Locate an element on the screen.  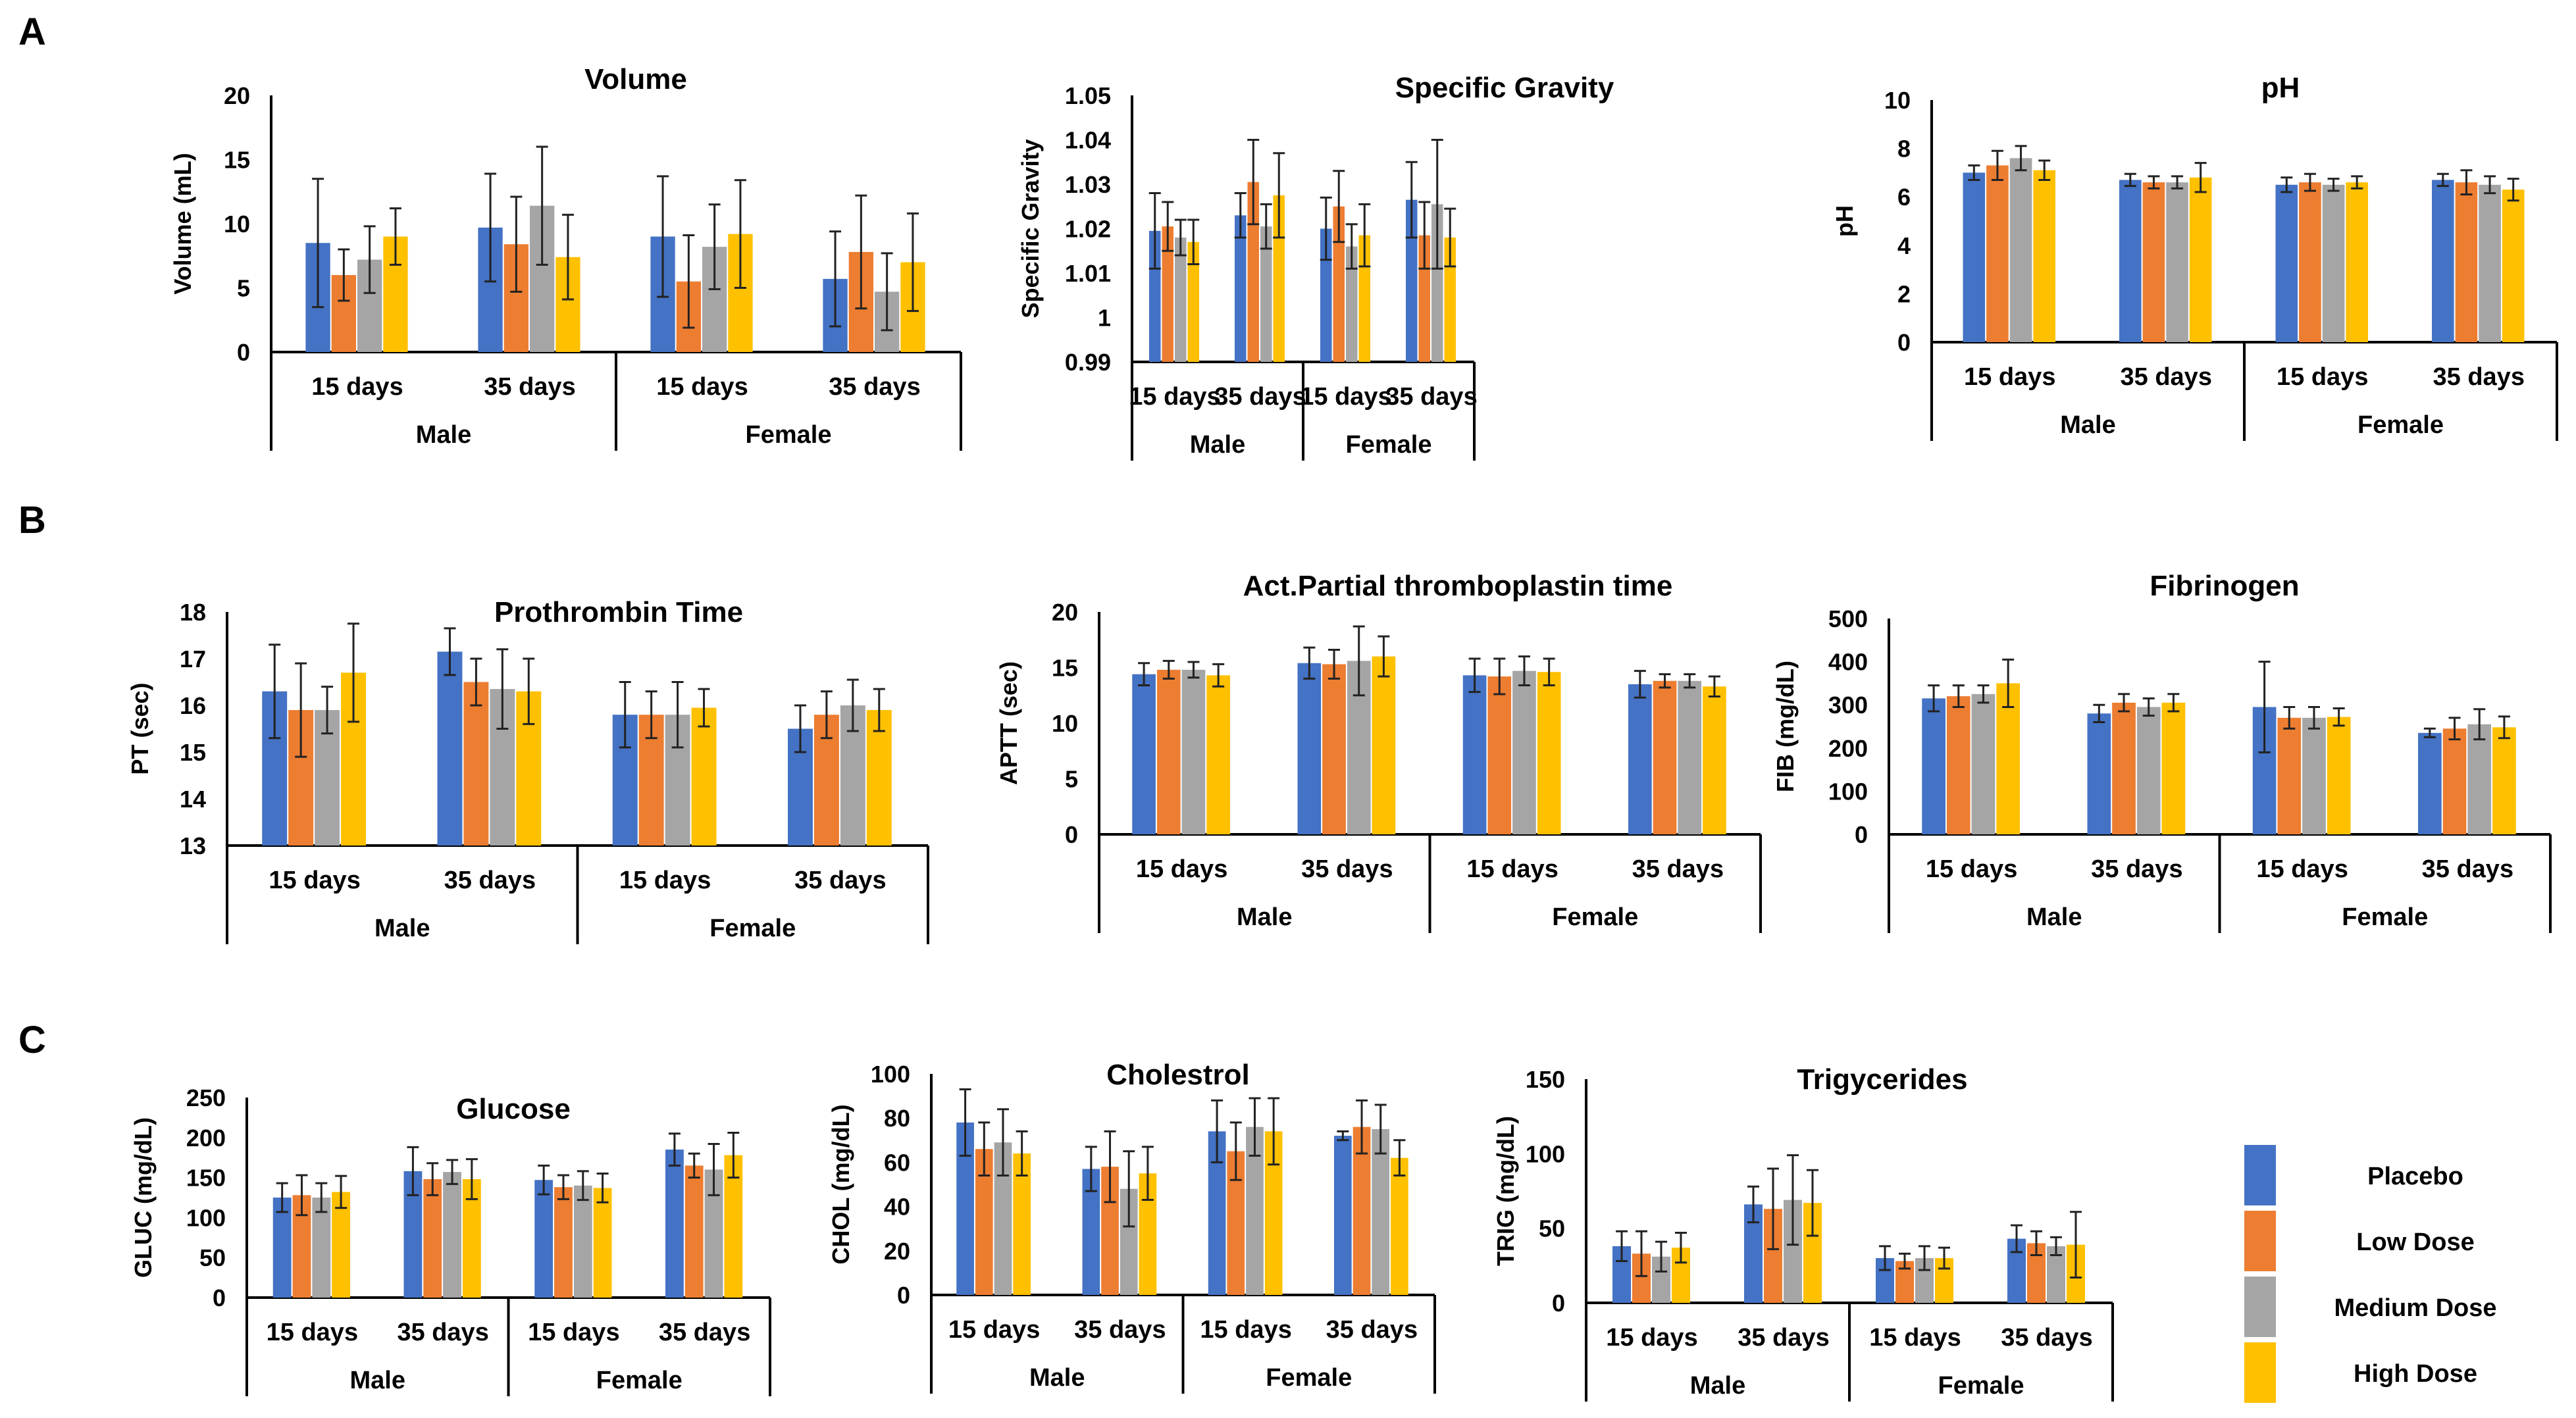
chart-title: Trigycerides is located at coordinates (1882, 1079).